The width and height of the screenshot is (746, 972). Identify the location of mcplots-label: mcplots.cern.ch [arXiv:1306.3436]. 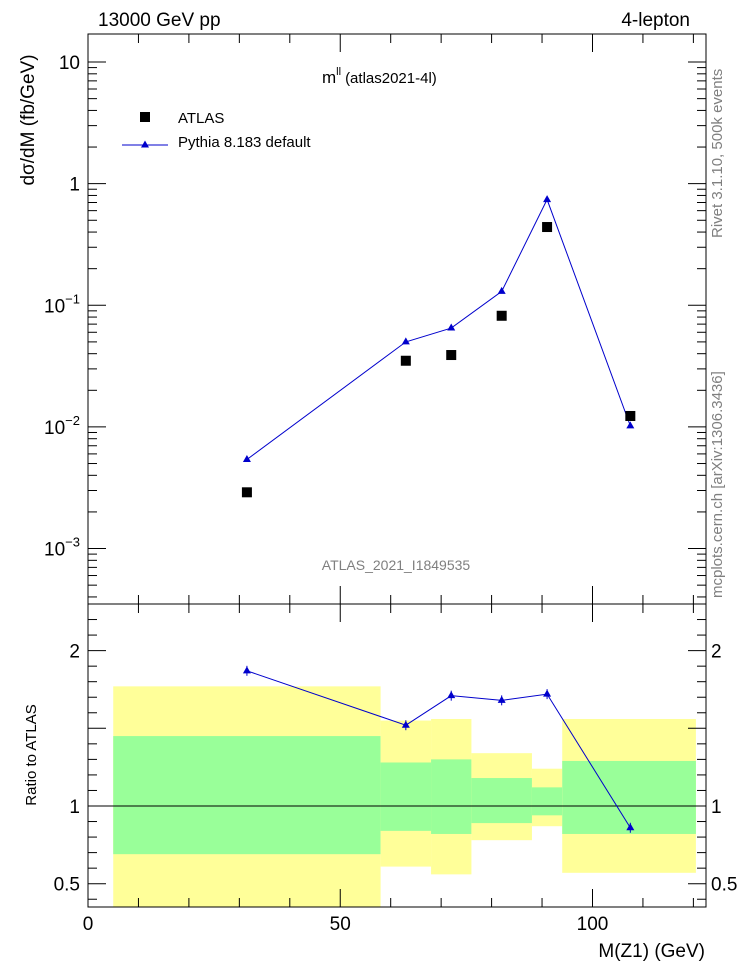
(717, 484).